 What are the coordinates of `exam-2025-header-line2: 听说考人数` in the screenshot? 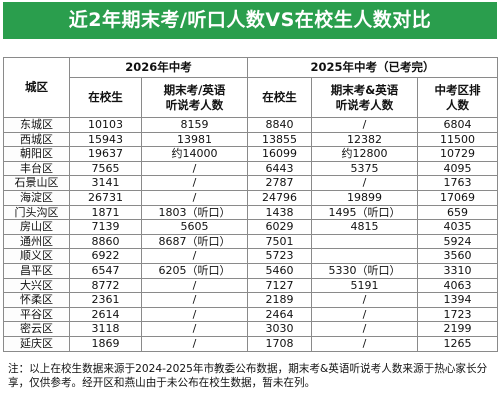 It's located at (364, 104).